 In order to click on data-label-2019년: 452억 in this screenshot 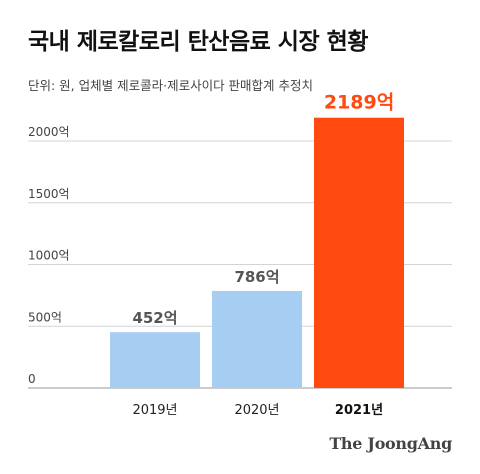, I will do `click(154, 318)`.